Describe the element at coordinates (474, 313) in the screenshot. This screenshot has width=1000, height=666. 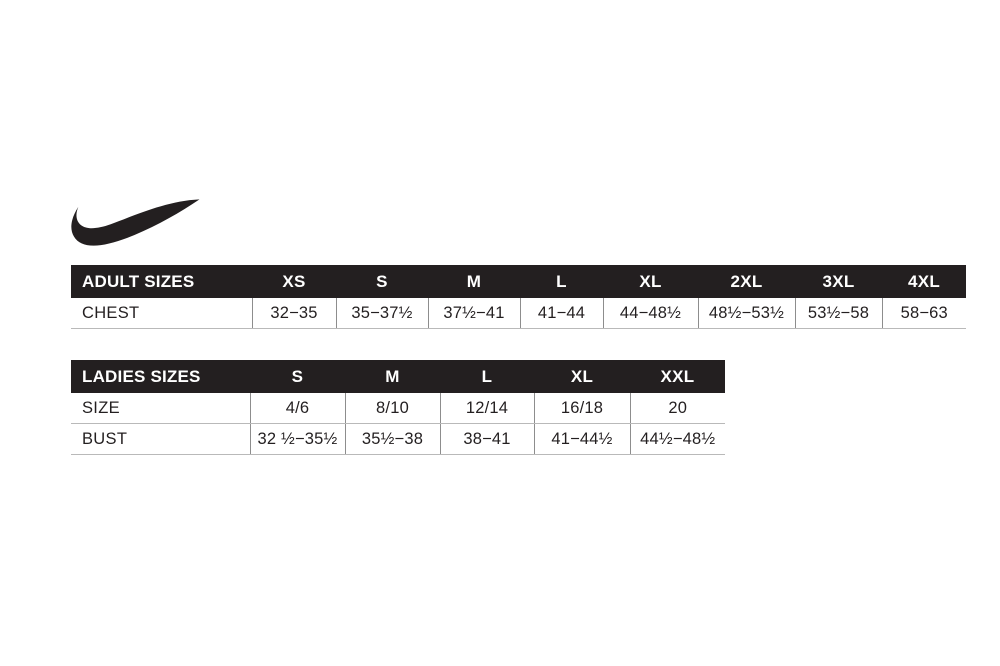
I see `adult-chest-m: 37½−41` at that location.